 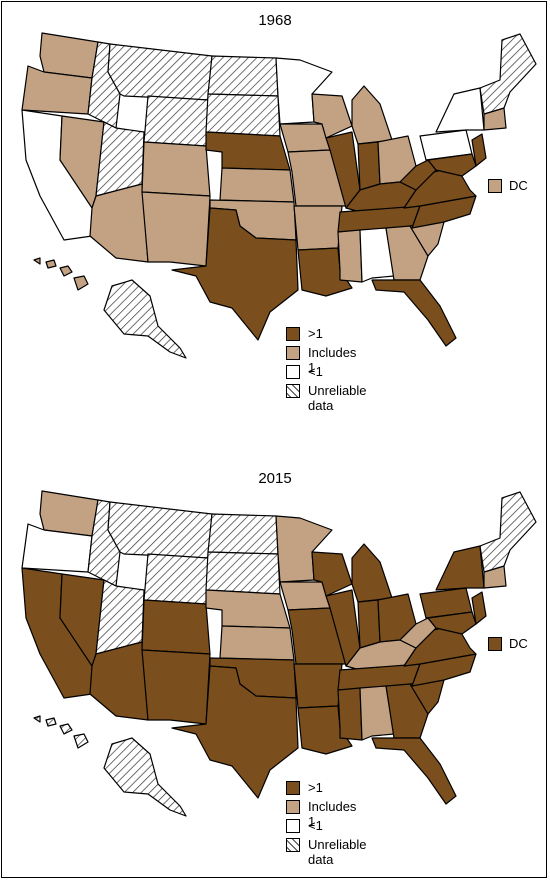 I want to click on map-title-1968: 1968, so click(x=275, y=20).